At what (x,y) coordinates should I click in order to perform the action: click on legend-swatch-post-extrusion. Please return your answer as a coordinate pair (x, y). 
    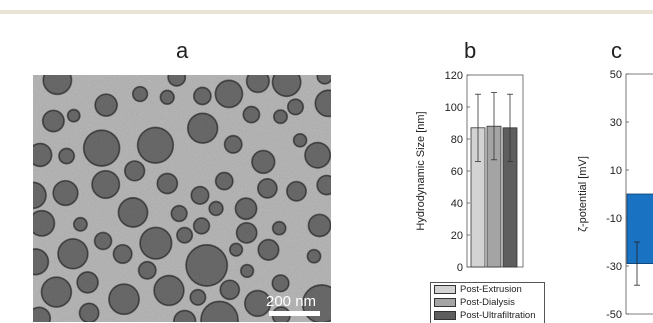
    Looking at the image, I should click on (445, 289).